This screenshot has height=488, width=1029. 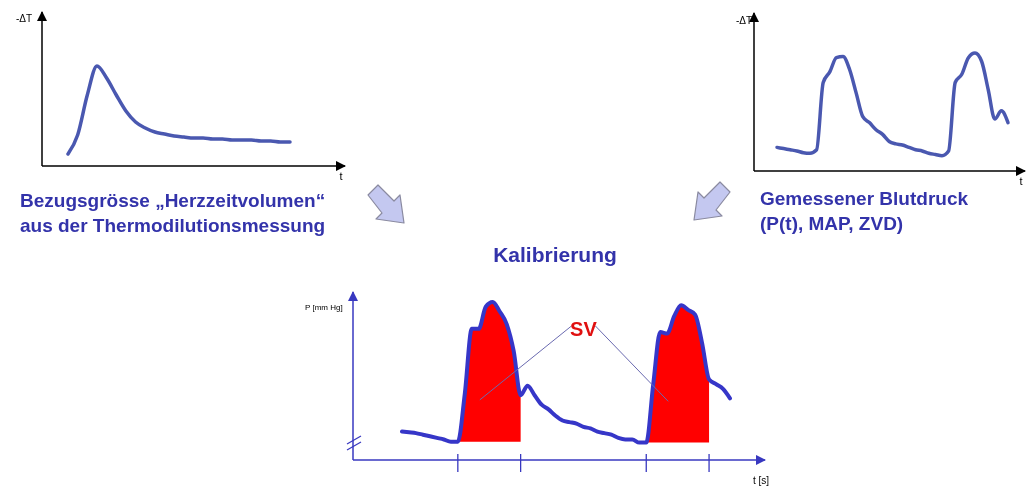 I want to click on text: (P(t), MAP, ZVD), so click(x=832, y=223).